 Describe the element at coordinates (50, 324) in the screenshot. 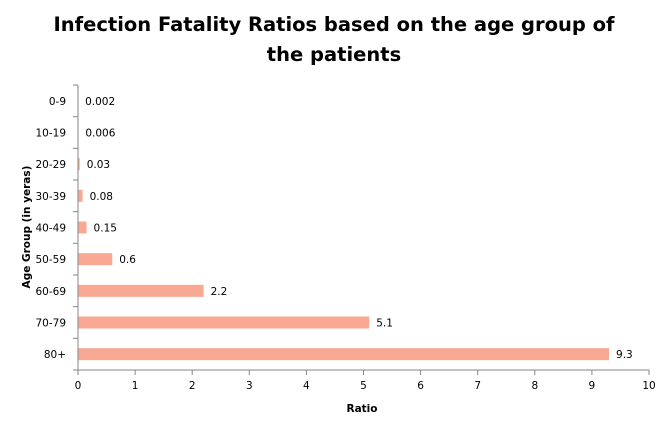

I see `y-tick-label: 70-79` at that location.